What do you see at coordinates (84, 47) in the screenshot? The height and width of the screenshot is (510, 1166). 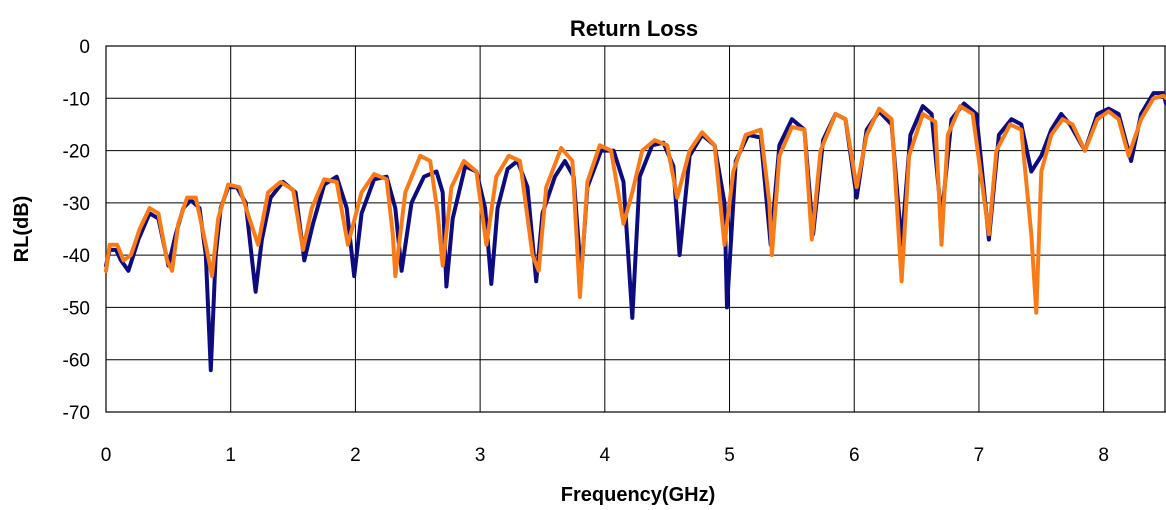 I see `y-tick-label: 0` at bounding box center [84, 47].